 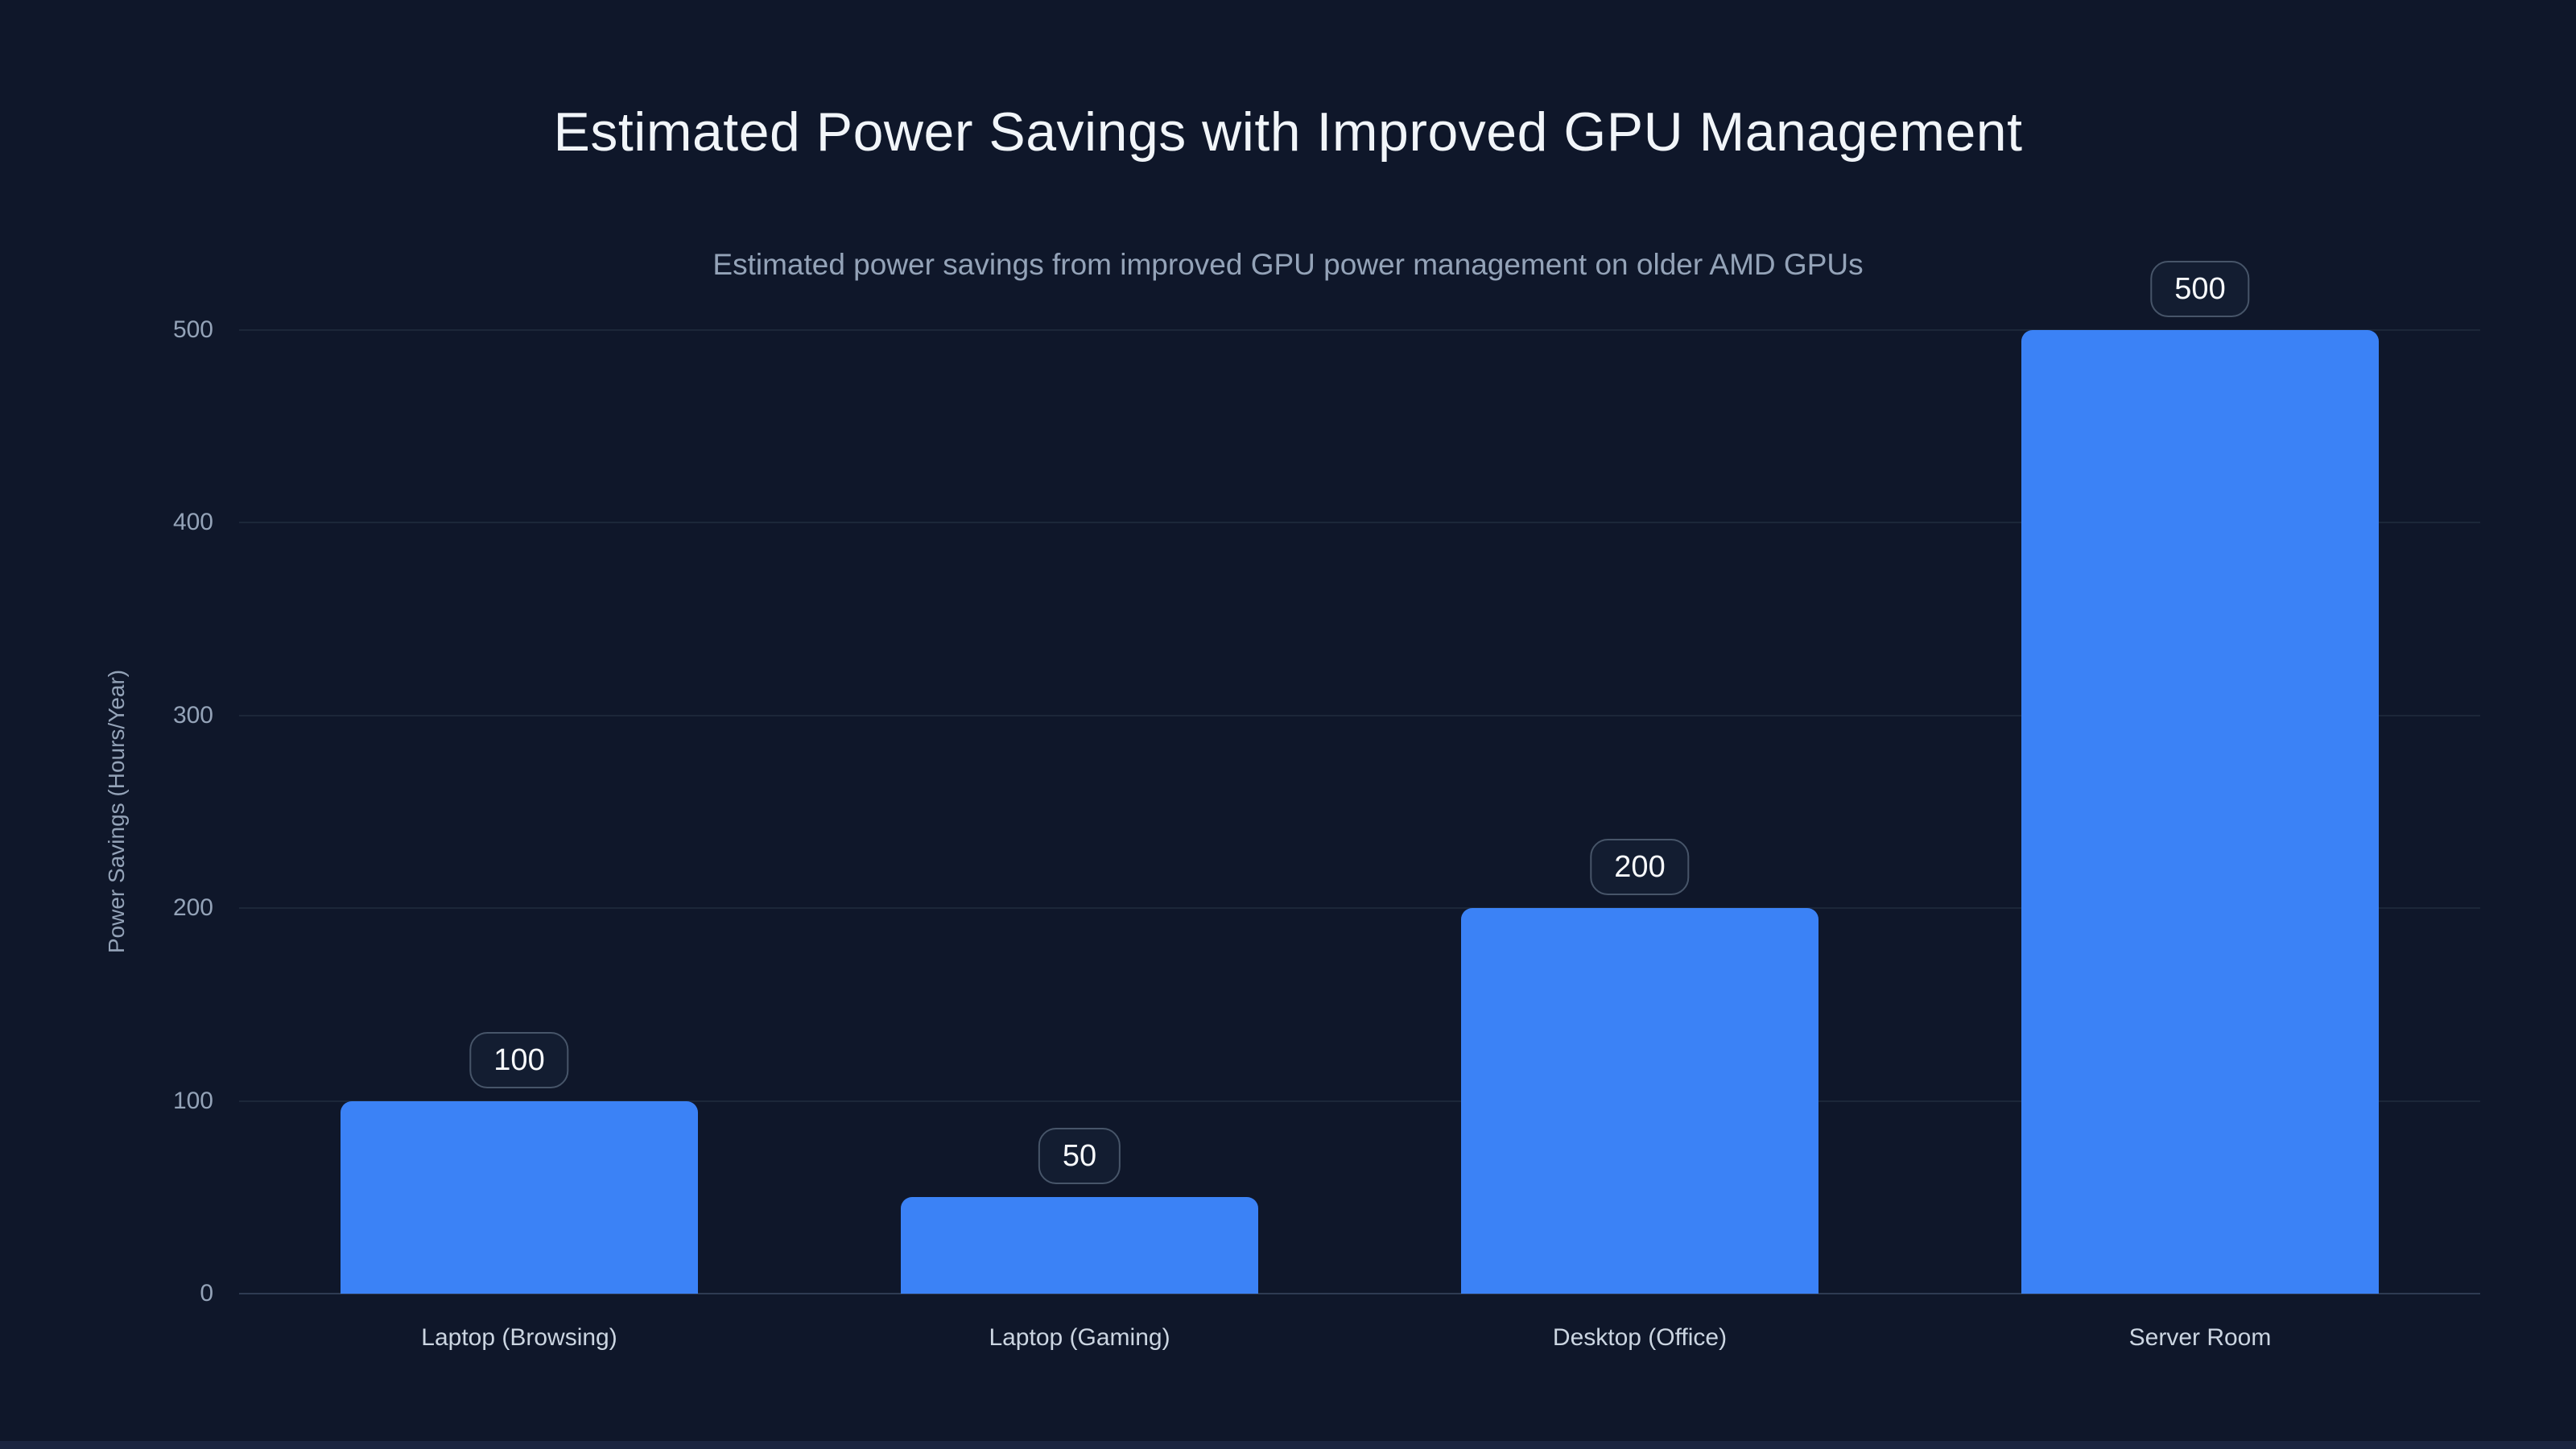 What do you see at coordinates (519, 1337) in the screenshot?
I see `x-axis-label-laptop-browsing: Laptop (Browsing)` at bounding box center [519, 1337].